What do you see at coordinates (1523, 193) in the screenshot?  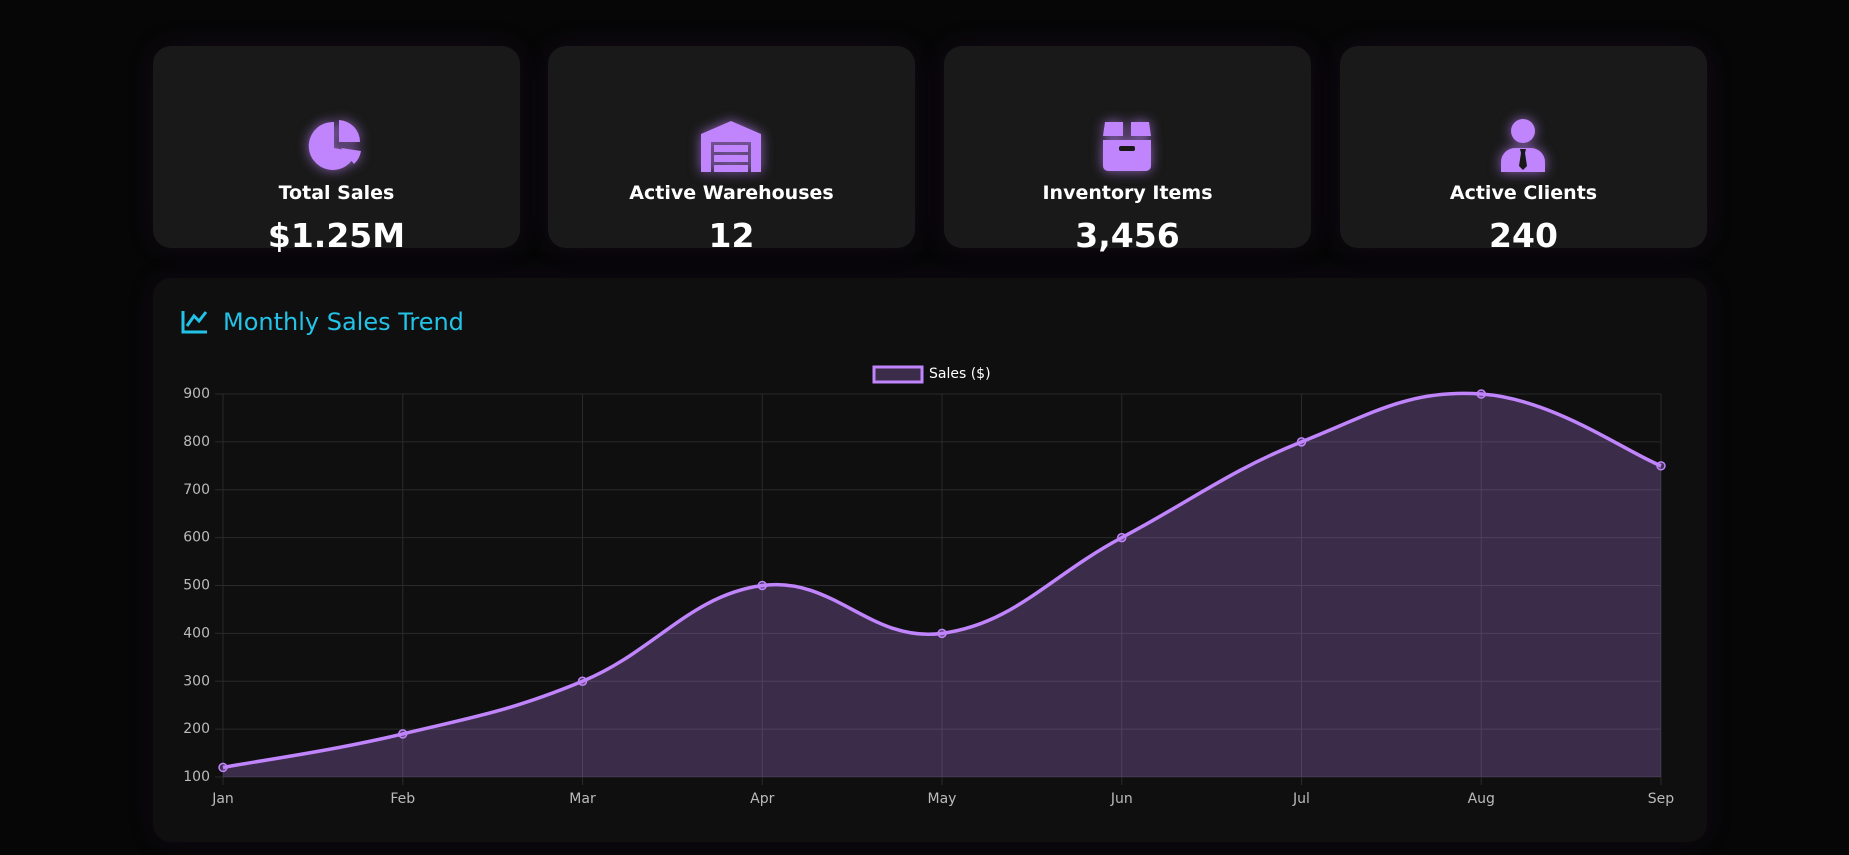 I see `stat-label: Active Clients` at bounding box center [1523, 193].